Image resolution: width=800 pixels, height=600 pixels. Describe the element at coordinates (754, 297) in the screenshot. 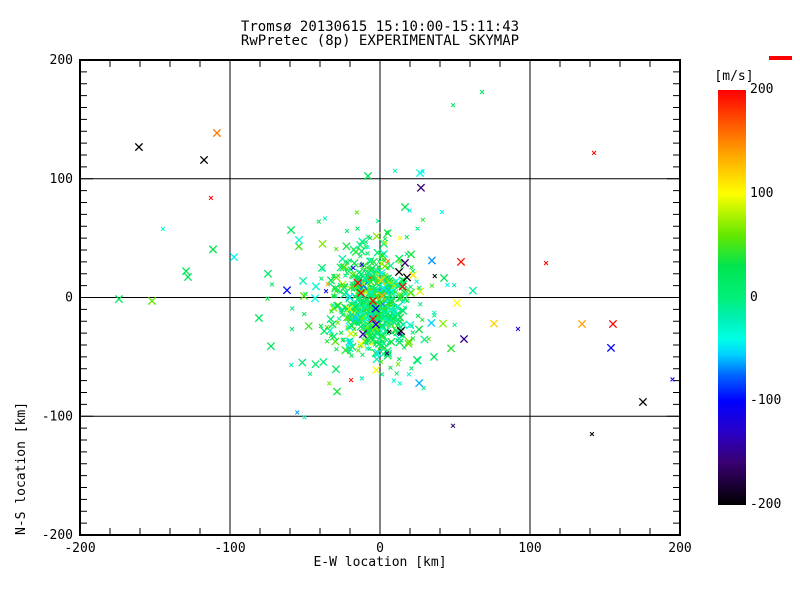

I see `colorbar-tick-label: 0` at that location.